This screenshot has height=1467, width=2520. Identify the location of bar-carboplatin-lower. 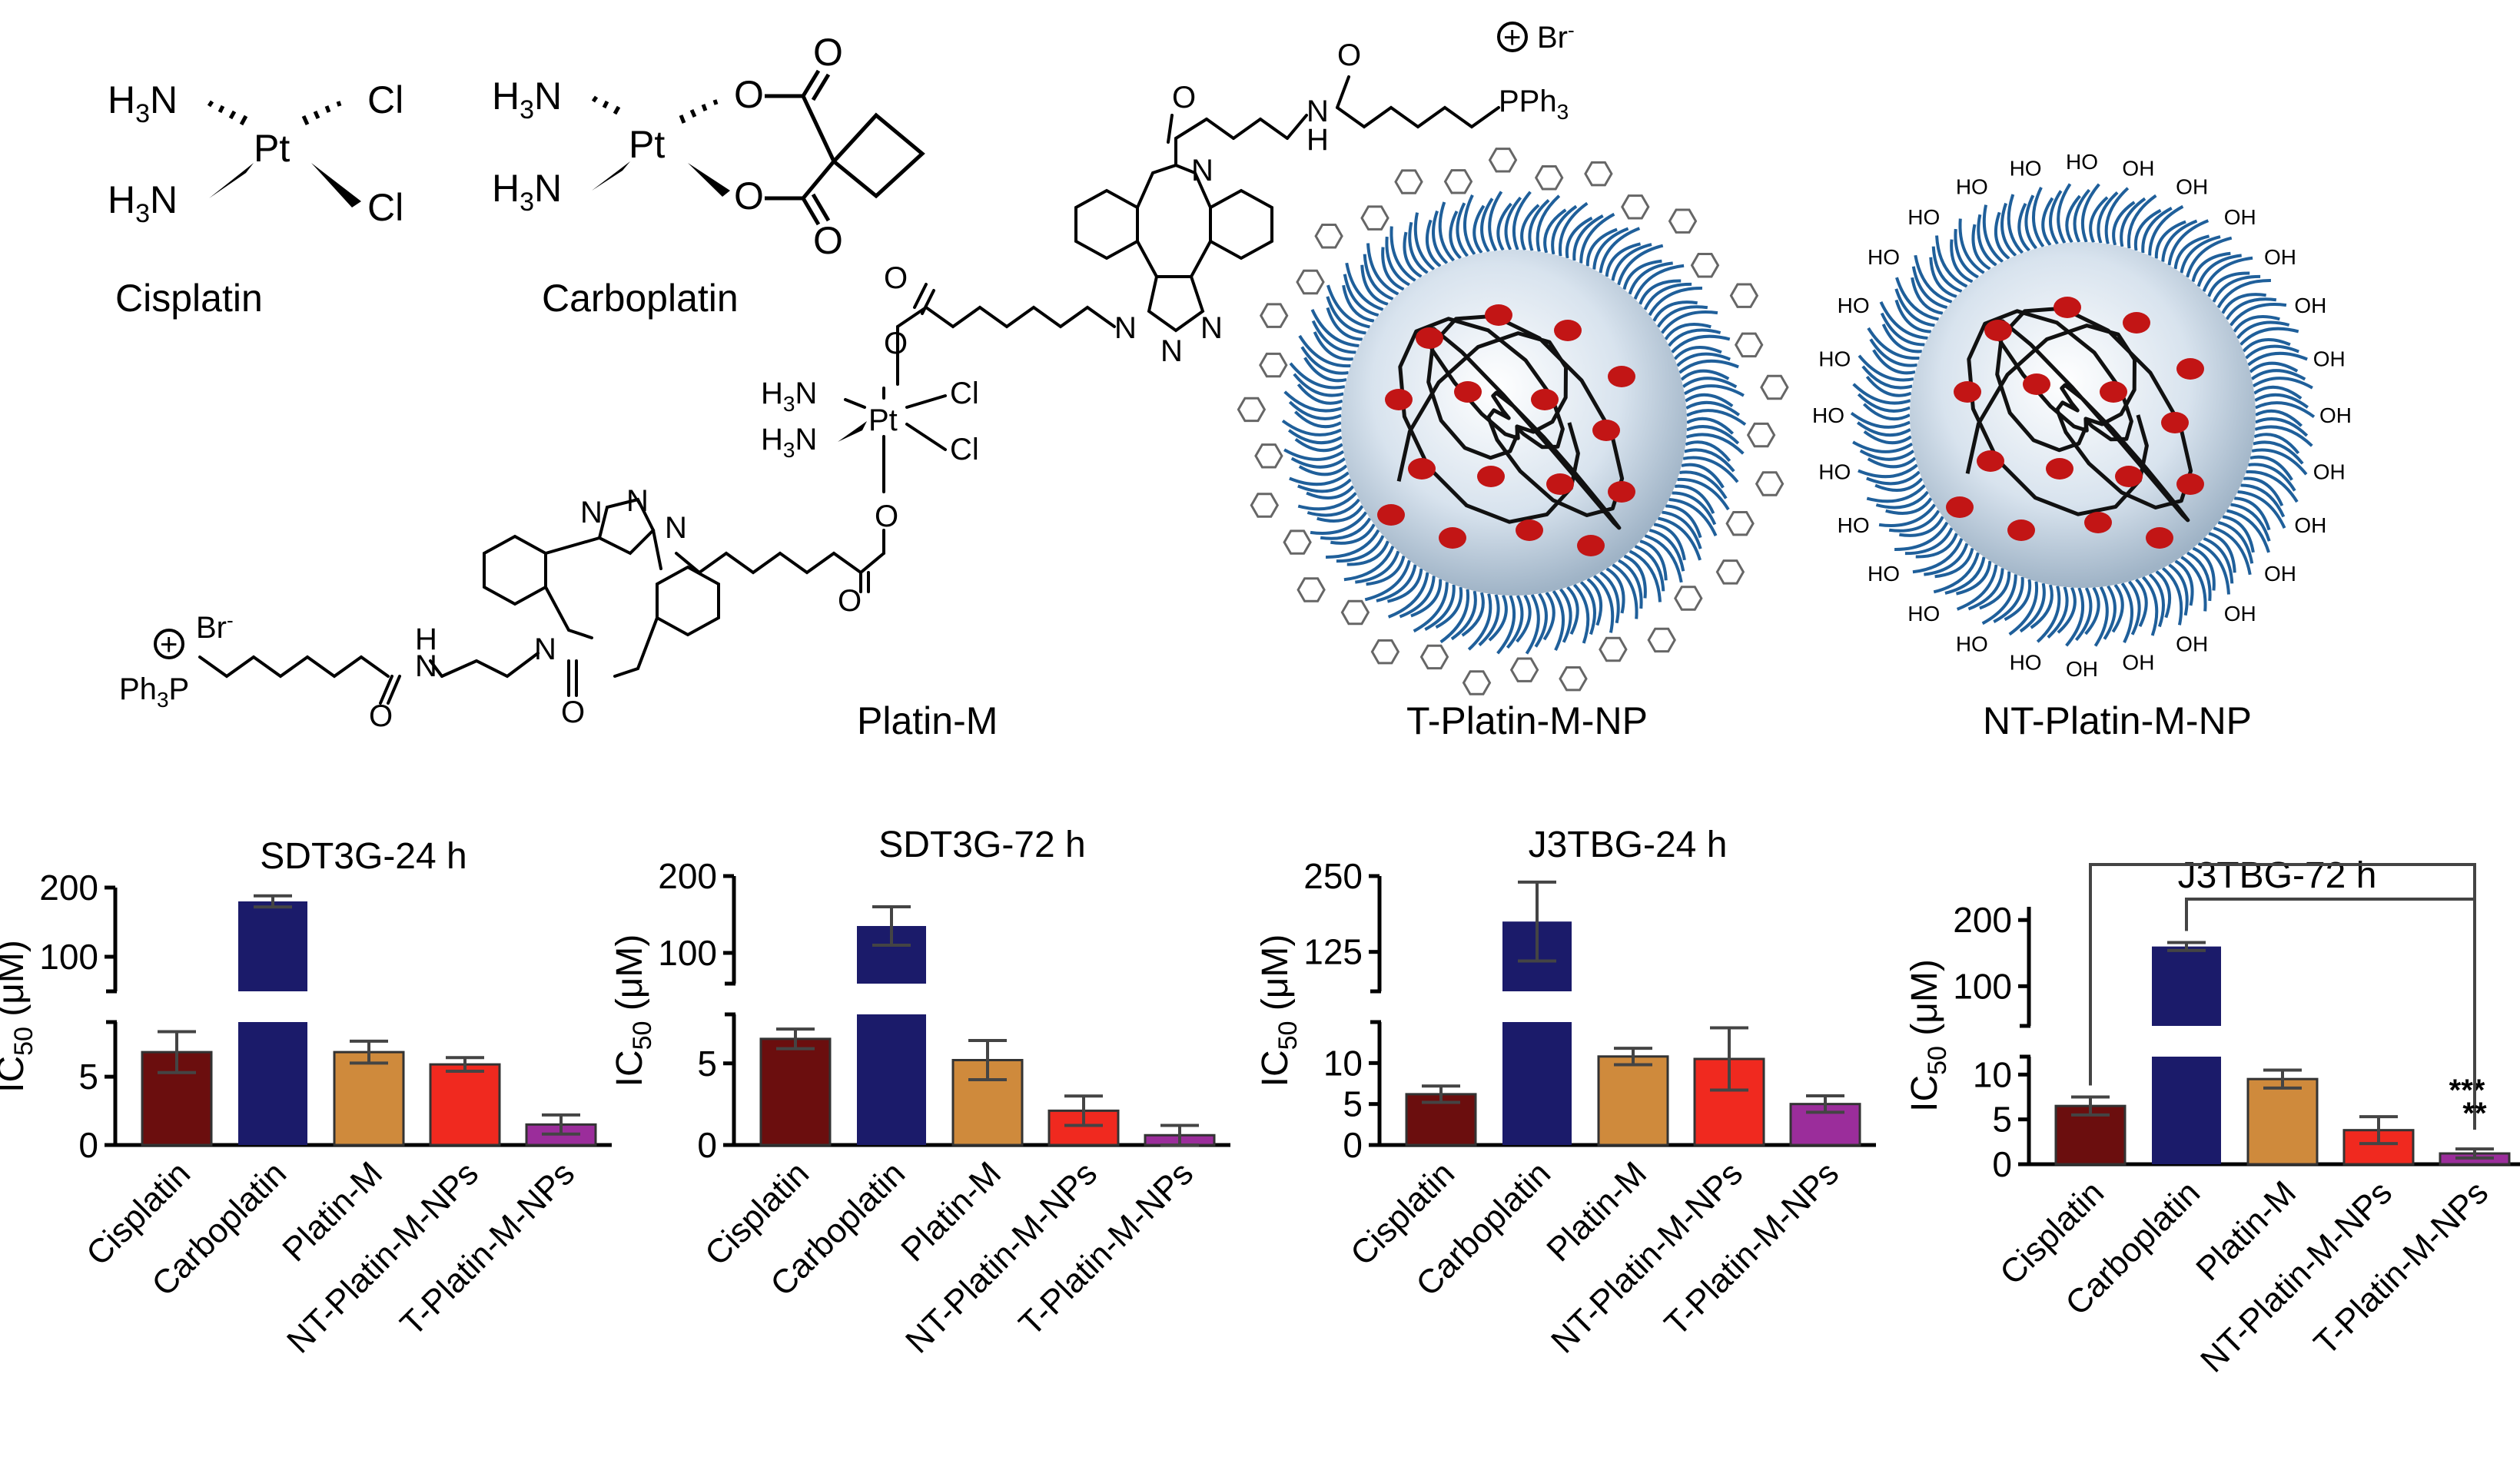
(892, 1080).